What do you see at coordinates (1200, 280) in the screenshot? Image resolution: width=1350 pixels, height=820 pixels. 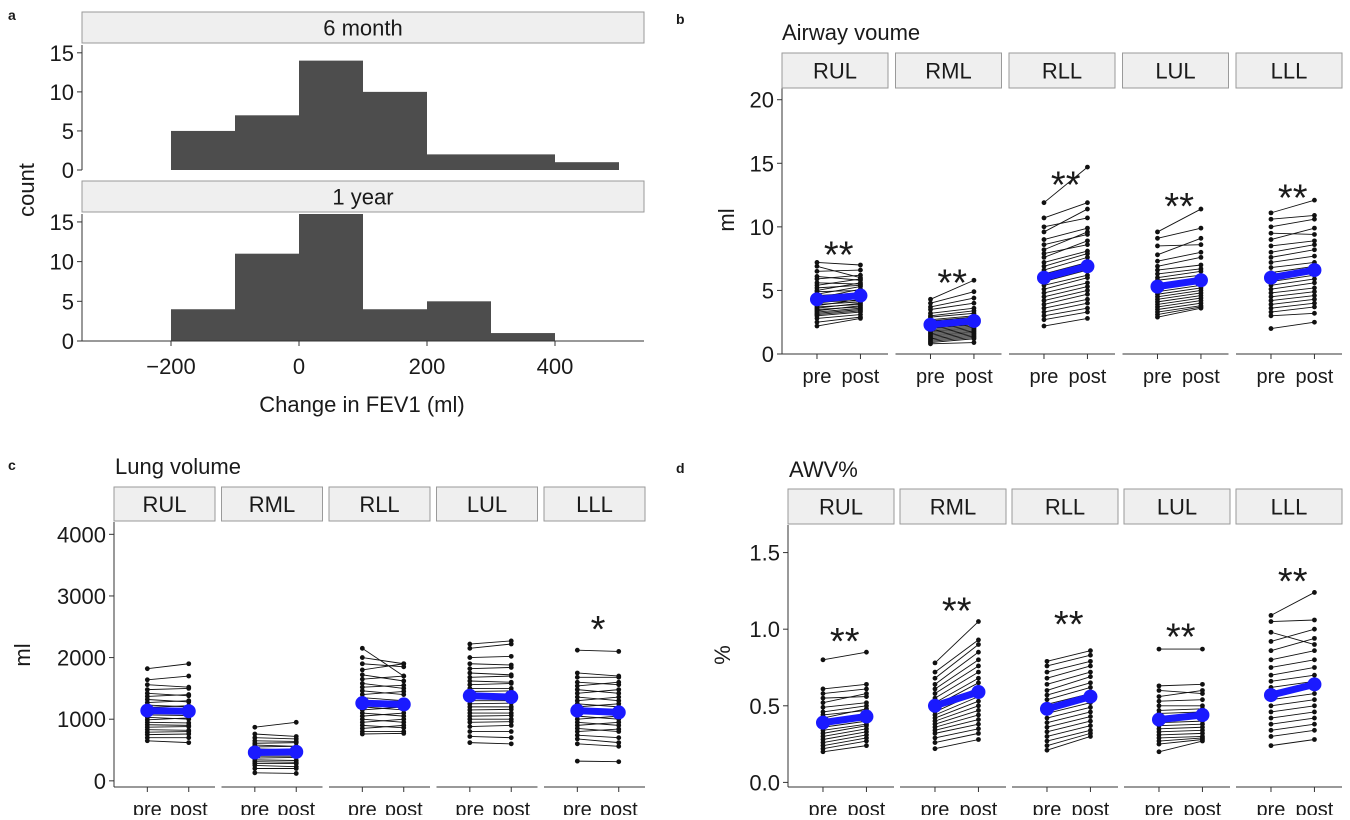 I see `panel-b-facet-LUL-mean-post` at bounding box center [1200, 280].